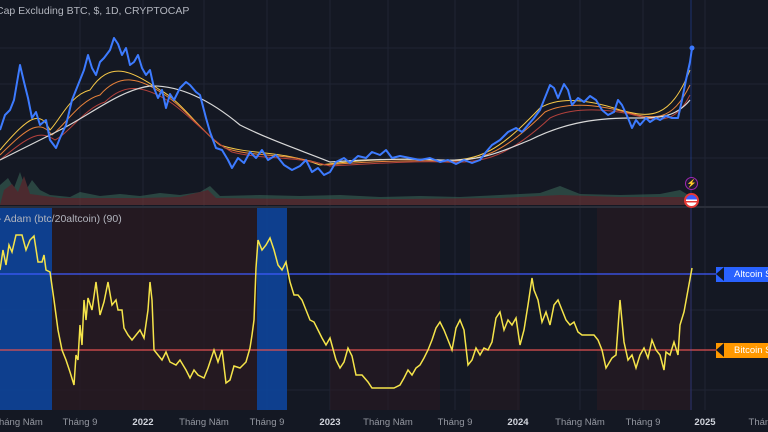 This screenshot has height=432, width=768. Describe the element at coordinates (742, 350) in the screenshot. I see `bitcoin-season-tag: Bitcoin Season` at that location.